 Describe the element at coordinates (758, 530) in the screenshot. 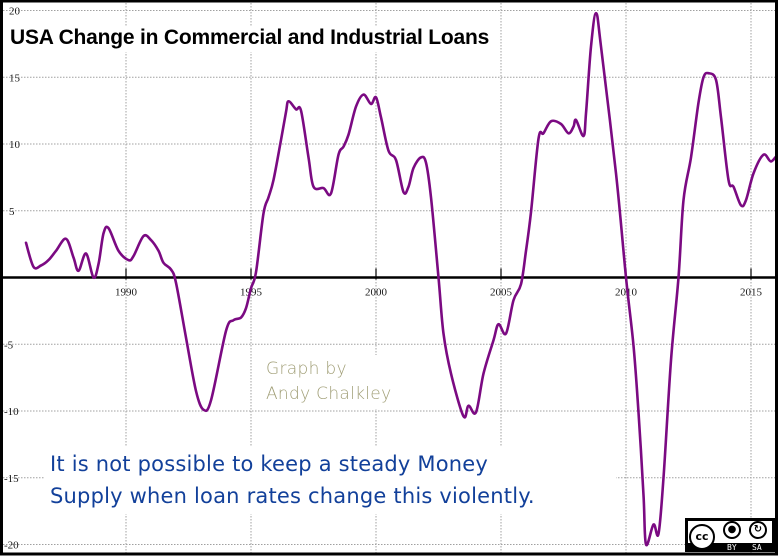

I see `share-alike-icon: ↻` at that location.